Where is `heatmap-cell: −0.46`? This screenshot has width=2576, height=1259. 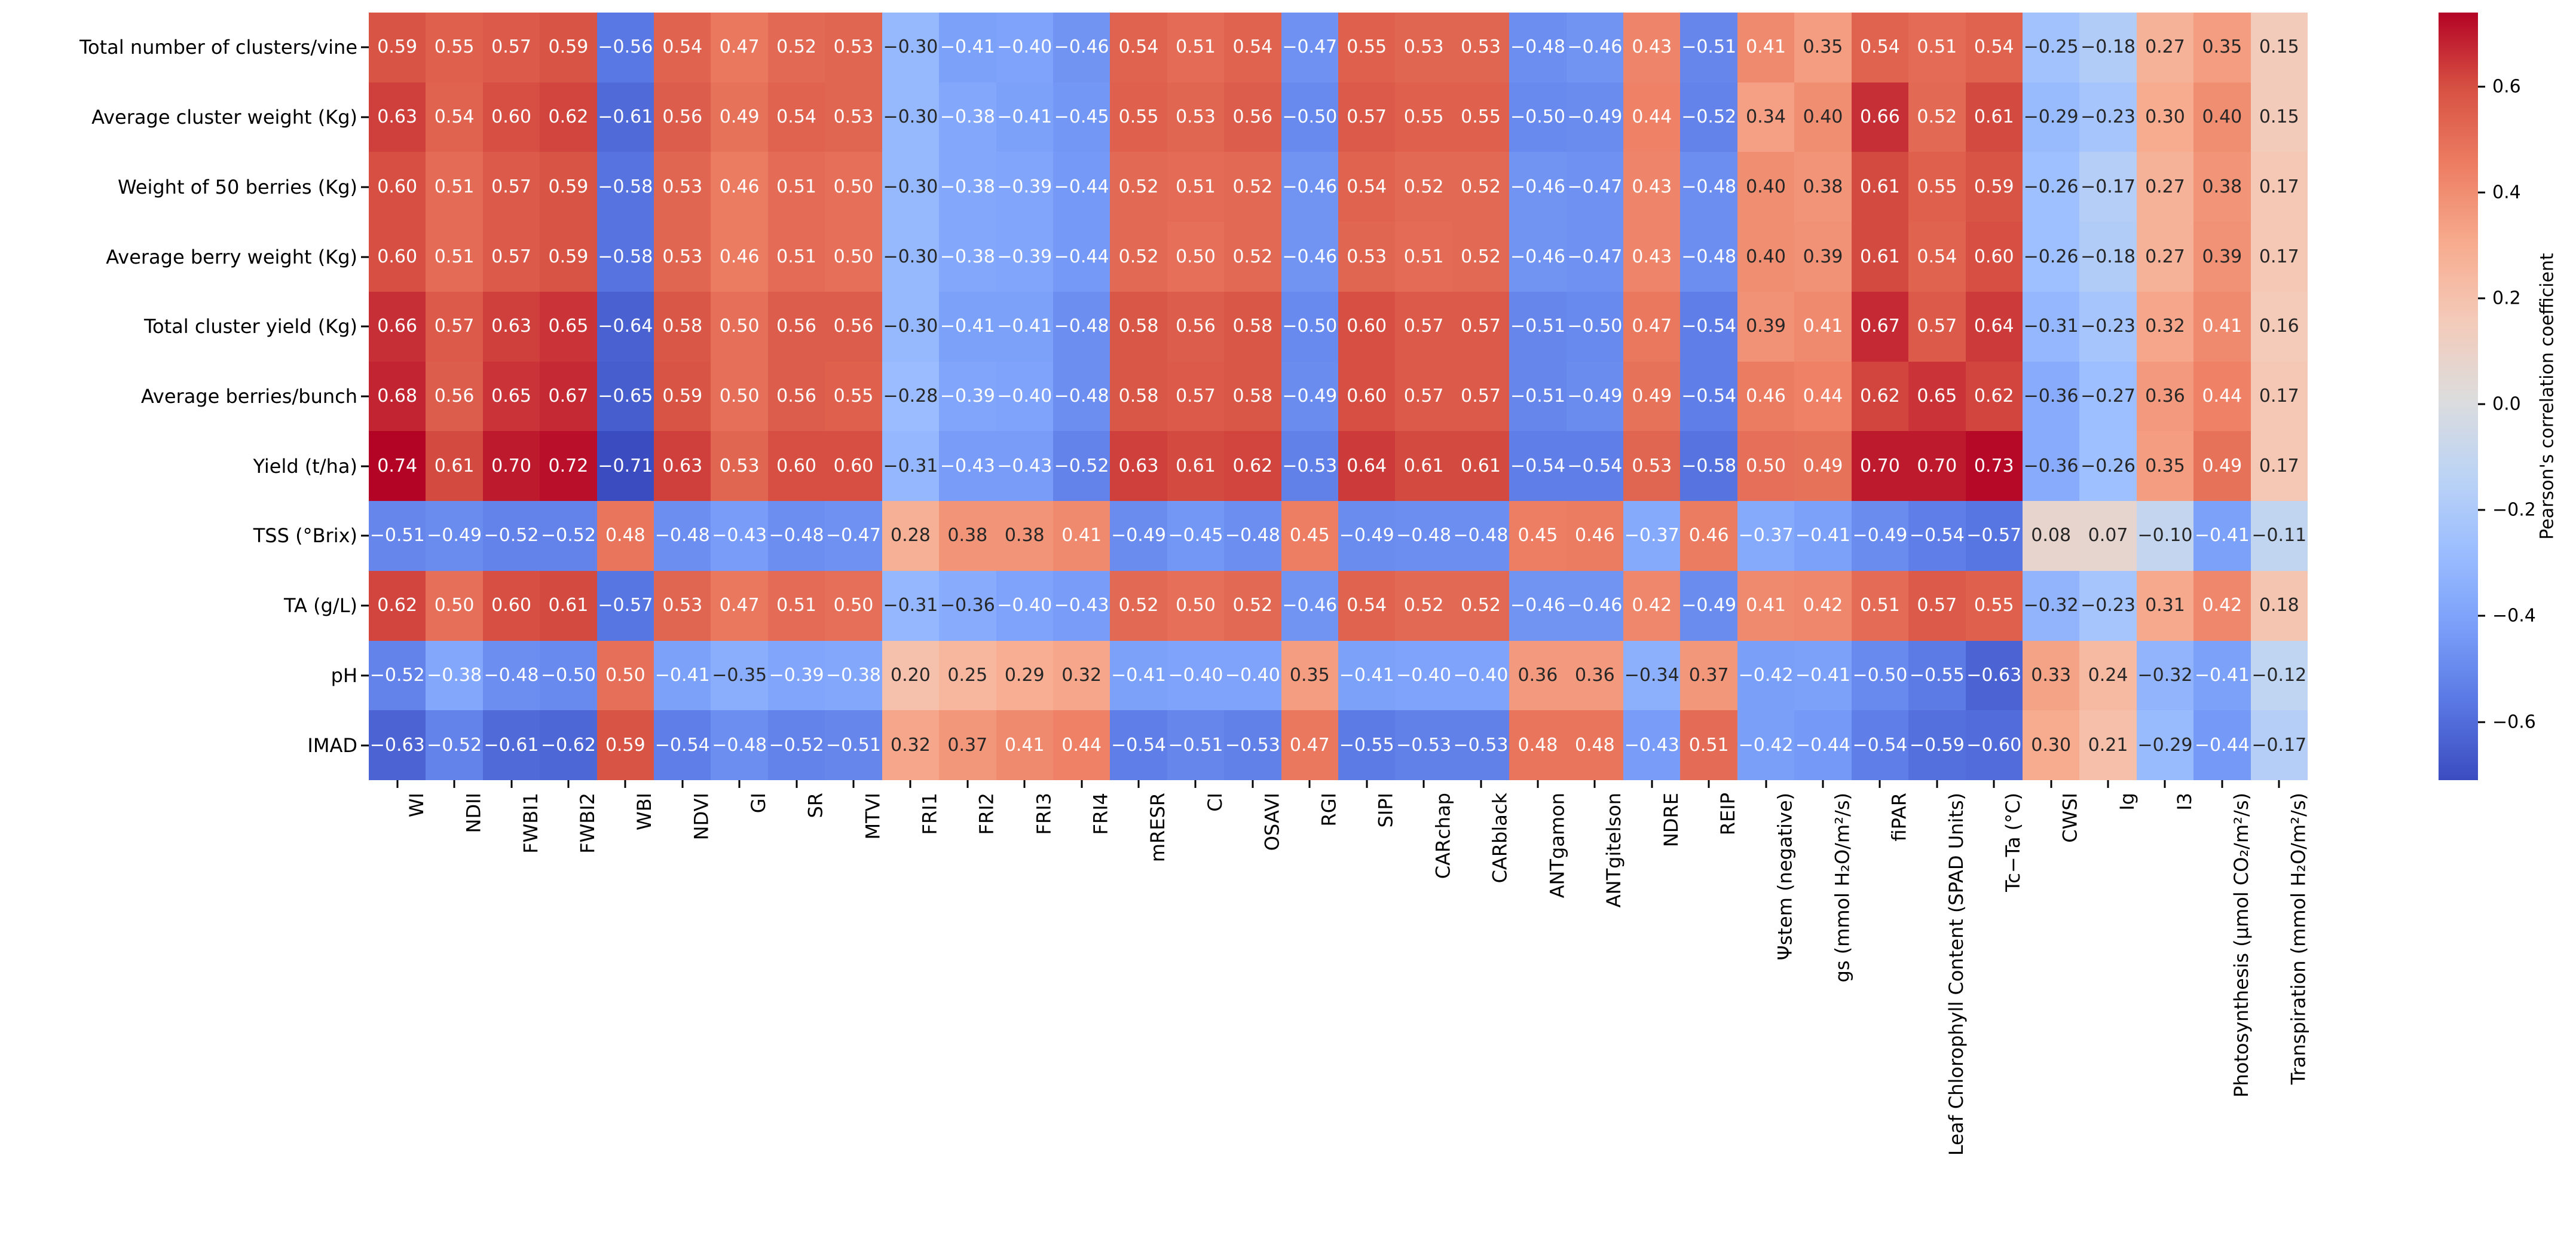 heatmap-cell: −0.46 is located at coordinates (1309, 187).